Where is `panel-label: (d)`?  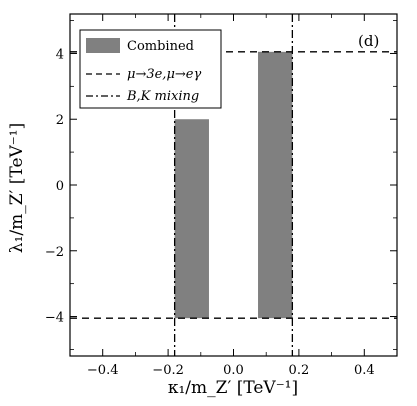
panel-label: (d) is located at coordinates (368, 41).